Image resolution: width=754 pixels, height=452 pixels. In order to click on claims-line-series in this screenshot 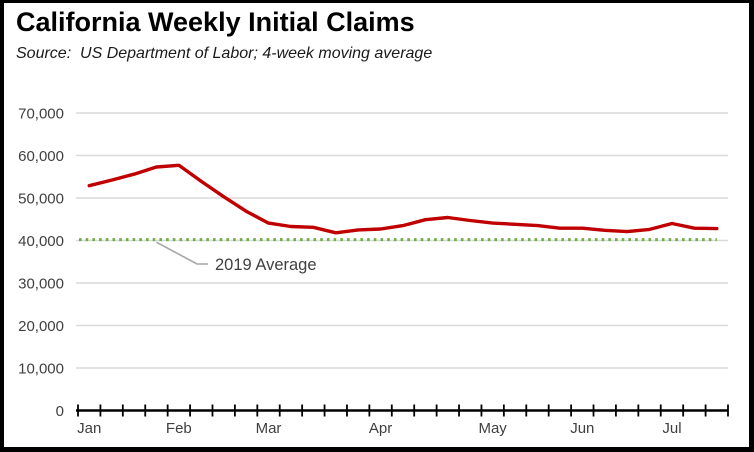, I will do `click(403, 199)`.